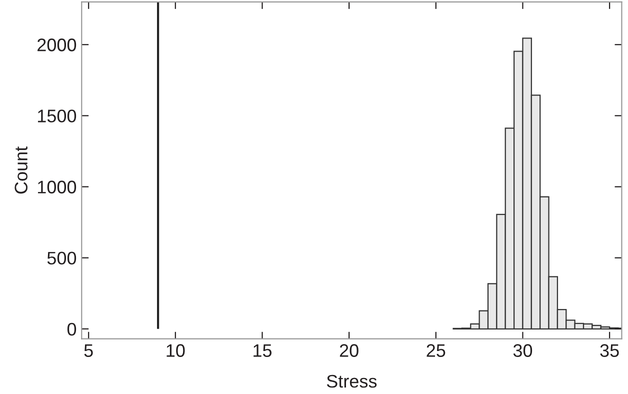  Describe the element at coordinates (351, 381) in the screenshot. I see `x-axis-title: Stress` at that location.